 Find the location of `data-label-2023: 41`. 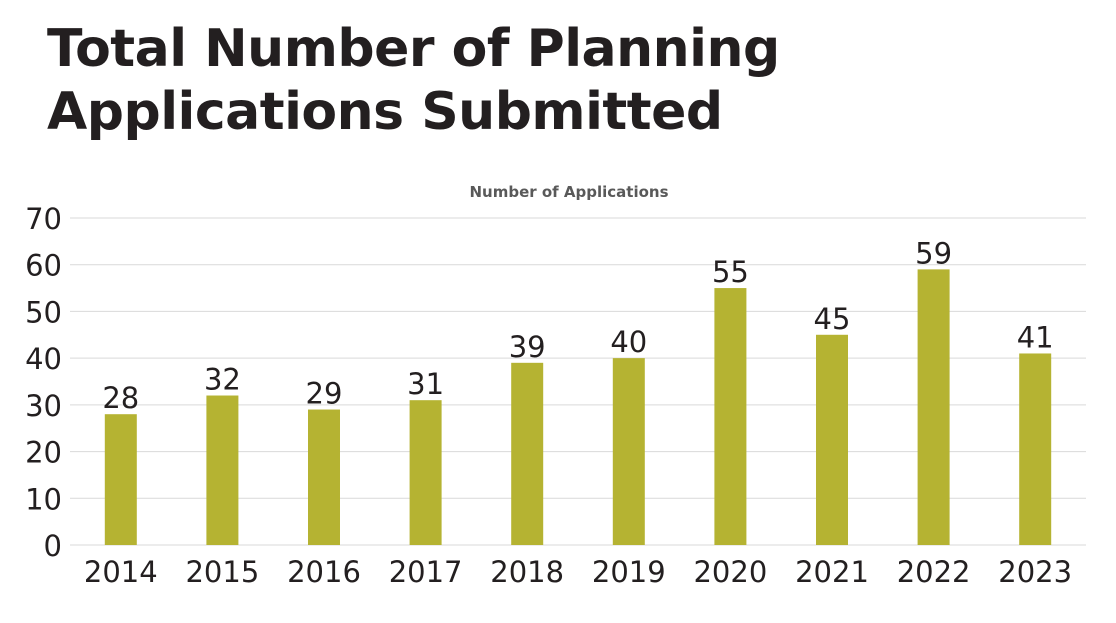

data-label-2023: 41 is located at coordinates (1035, 337).